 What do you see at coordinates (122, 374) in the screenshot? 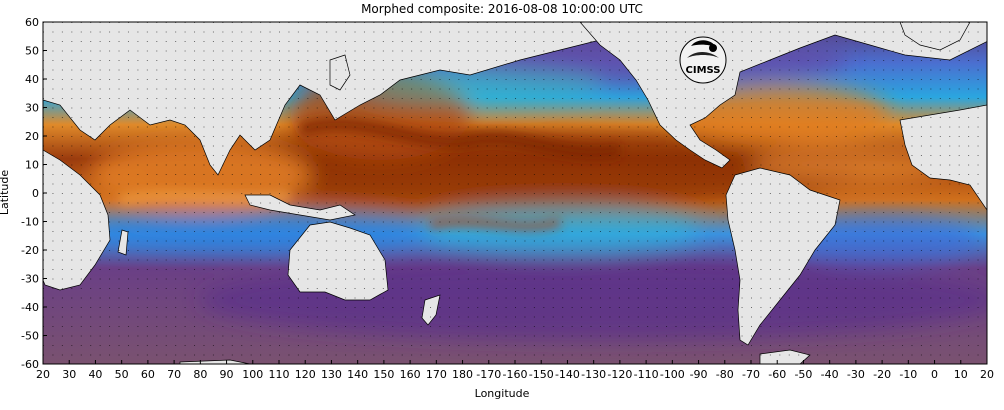
I see `x-tick-label: 50` at bounding box center [122, 374].